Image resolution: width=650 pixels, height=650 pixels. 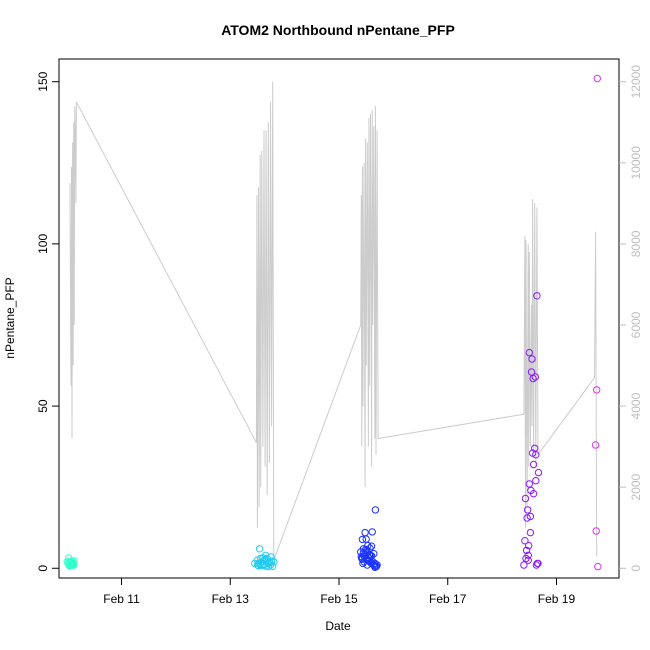 I want to click on x-tick-label: Feb 19, so click(x=557, y=599).